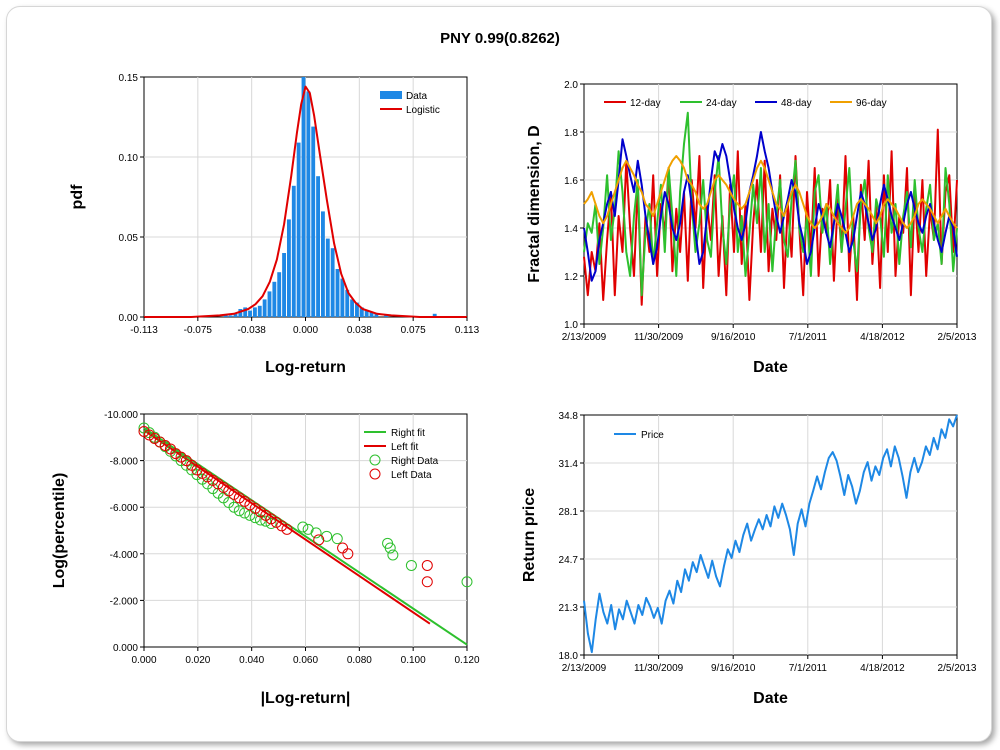 Image resolution: width=1000 pixels, height=750 pixels. Describe the element at coordinates (77, 197) in the screenshot. I see `y-axis-label: pdf` at that location.